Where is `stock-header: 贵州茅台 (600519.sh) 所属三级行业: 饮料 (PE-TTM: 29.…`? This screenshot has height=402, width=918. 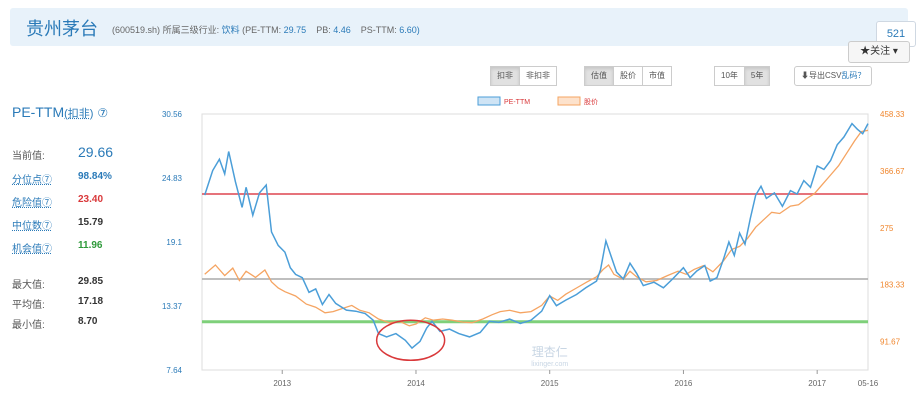
stock-header: 贵州茅台 (600519.sh) 所属三级行业: 饮料 (PE-TTM: 29.… is located at coordinates (463, 27).